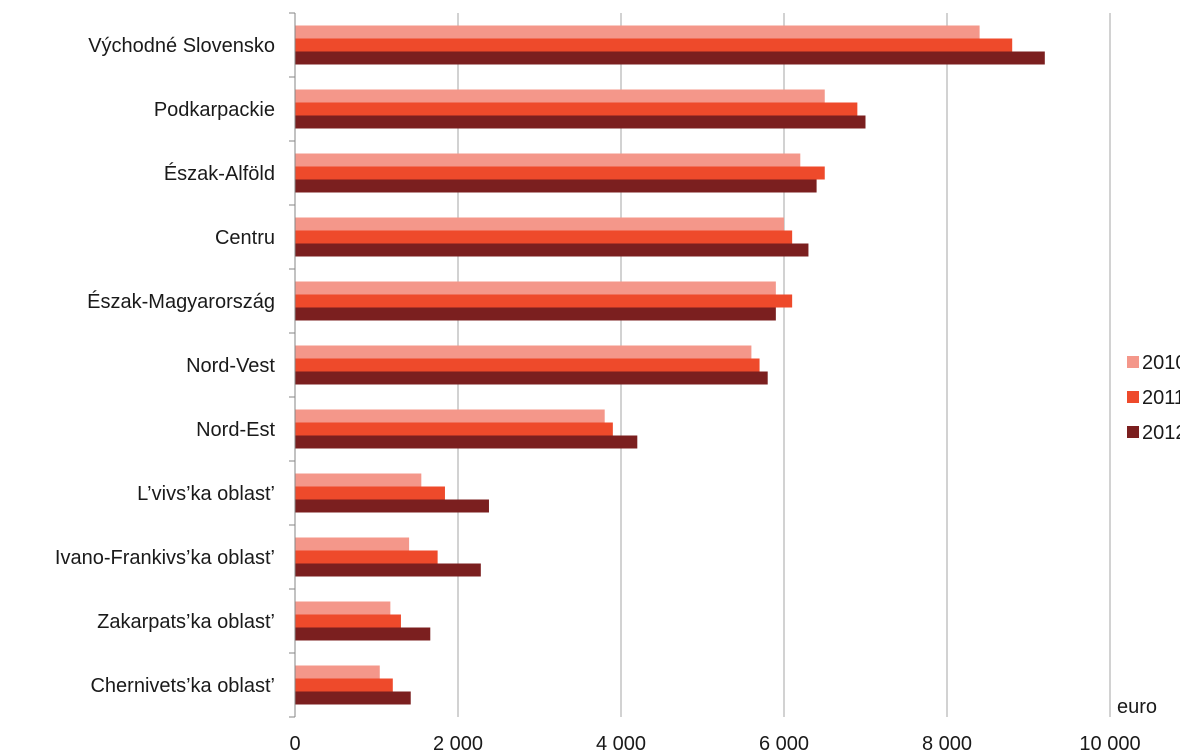  What do you see at coordinates (214, 110) in the screenshot?
I see `category-label: Podkarpackie` at bounding box center [214, 110].